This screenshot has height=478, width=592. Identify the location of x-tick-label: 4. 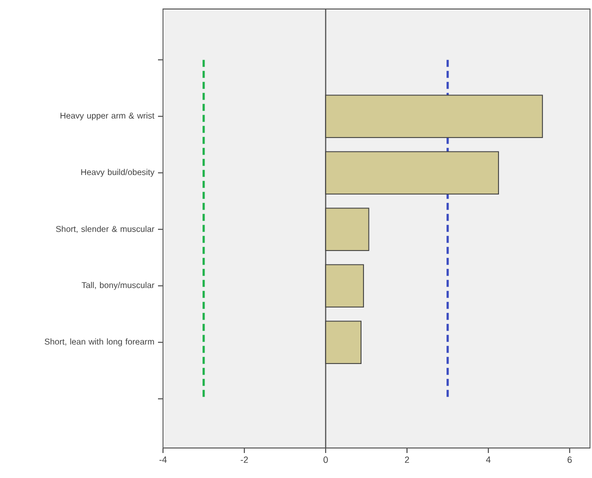
(488, 459).